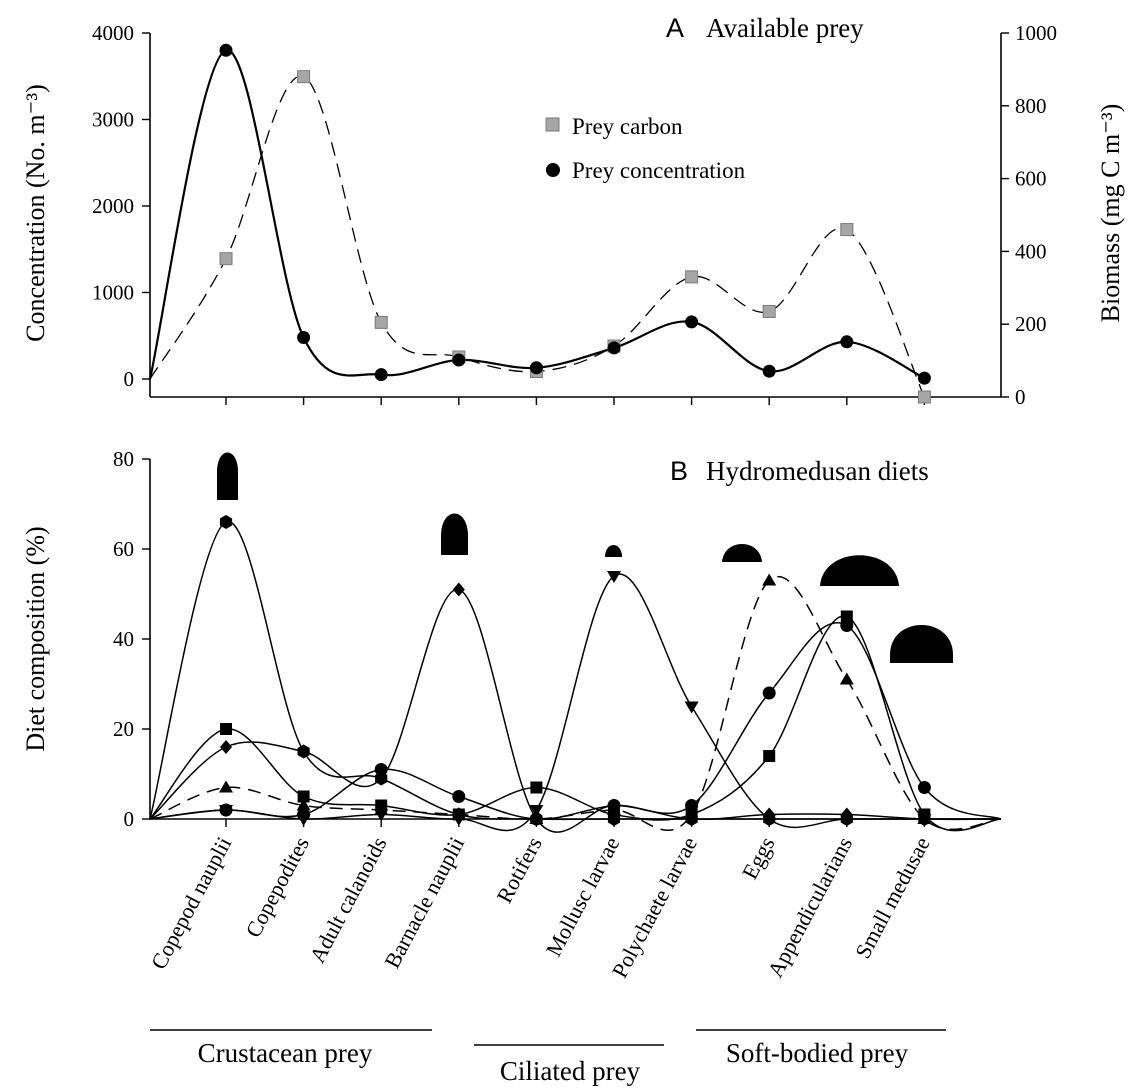 The height and width of the screenshot is (1088, 1130). Describe the element at coordinates (1031, 251) in the screenshot. I see `panel-a-right-tick-label: 400` at that location.